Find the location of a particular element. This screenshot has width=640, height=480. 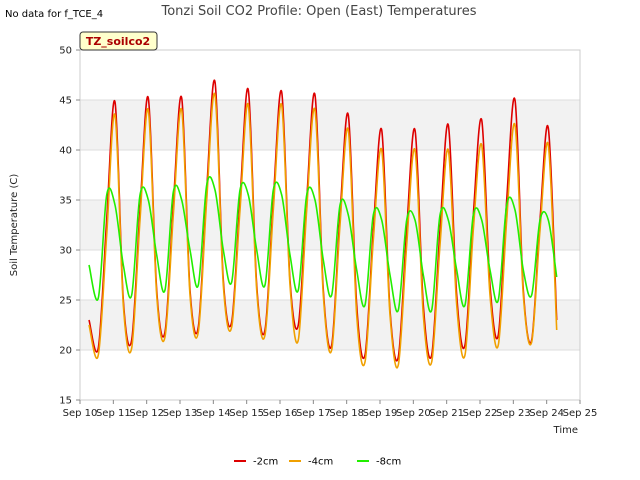

x-tick-label: Sep 17 is located at coordinates (313, 413).